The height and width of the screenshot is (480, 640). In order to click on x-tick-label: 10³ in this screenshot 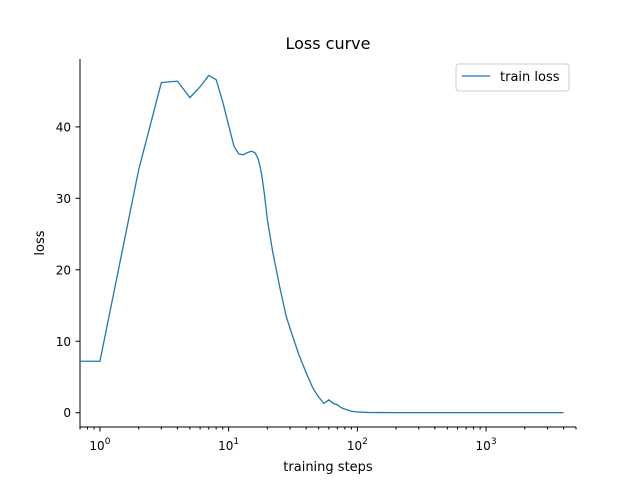, I will do `click(486, 445)`.